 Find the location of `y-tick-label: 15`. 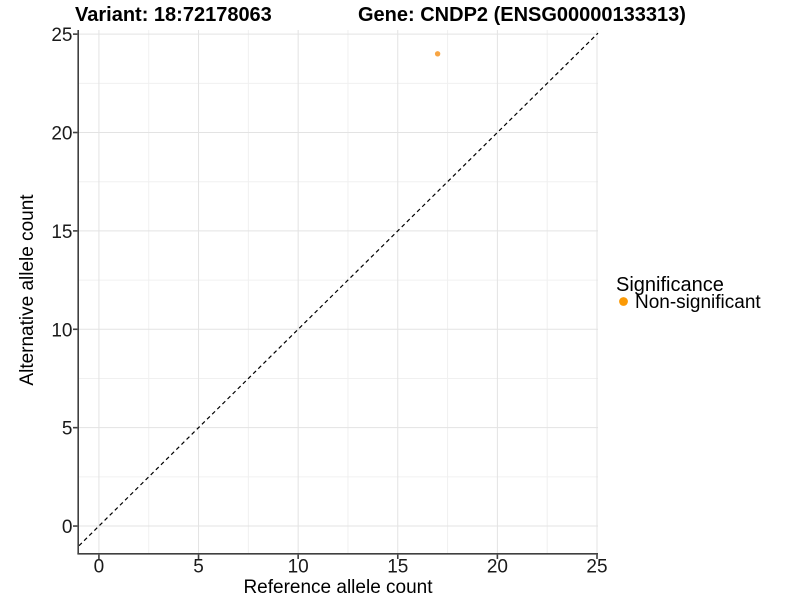

y-tick-label: 15 is located at coordinates (61, 232).